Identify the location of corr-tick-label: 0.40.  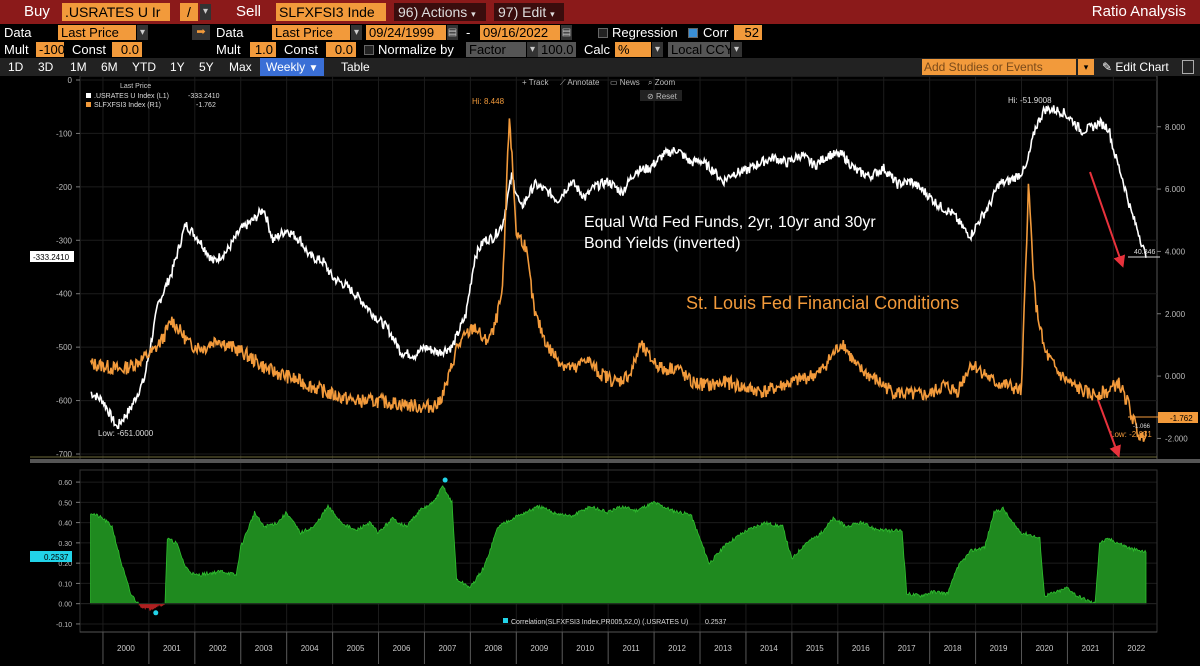
(65, 524).